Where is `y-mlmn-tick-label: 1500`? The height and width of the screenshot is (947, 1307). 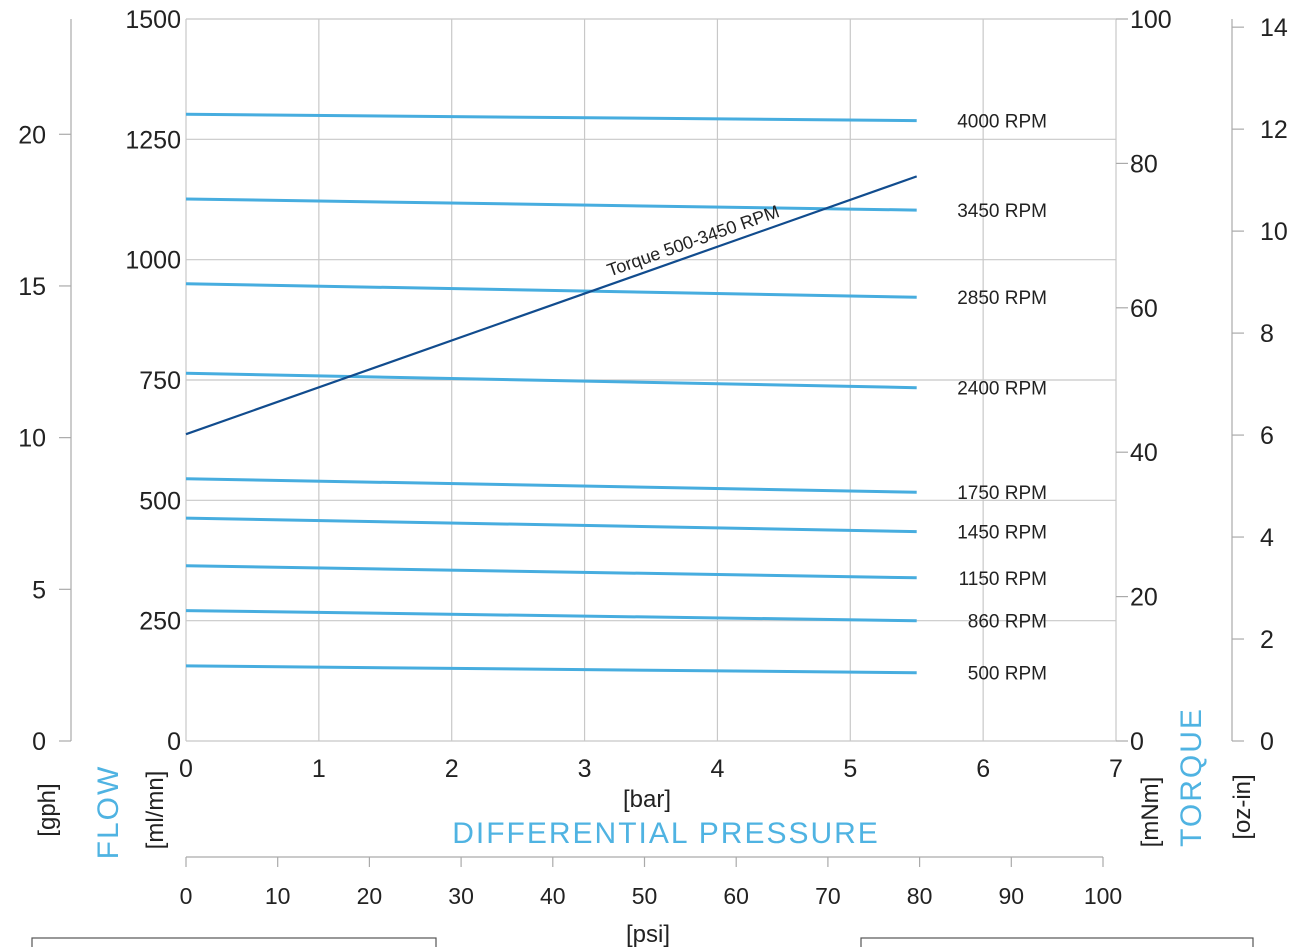
y-mlmn-tick-label: 1500 is located at coordinates (153, 20).